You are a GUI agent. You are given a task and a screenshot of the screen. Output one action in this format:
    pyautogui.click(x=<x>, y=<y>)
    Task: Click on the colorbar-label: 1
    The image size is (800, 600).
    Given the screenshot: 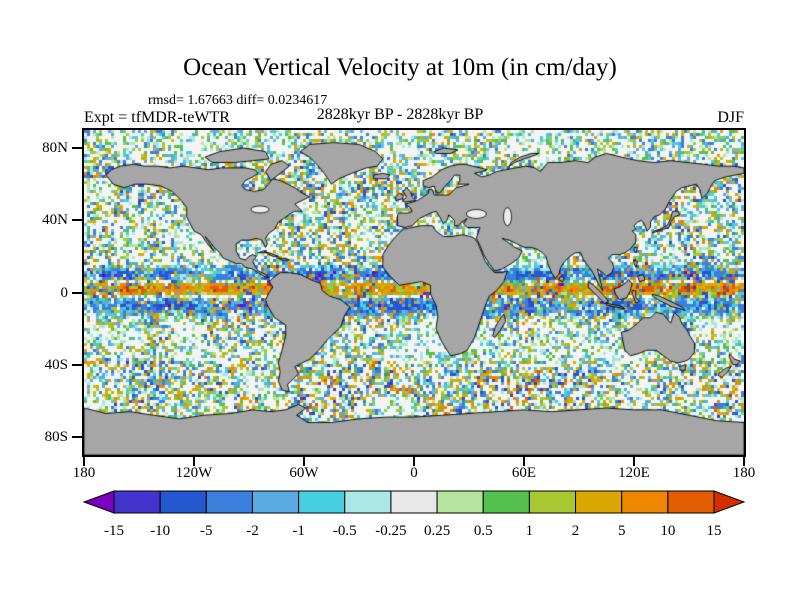 What is the action you would take?
    pyautogui.click(x=530, y=531)
    